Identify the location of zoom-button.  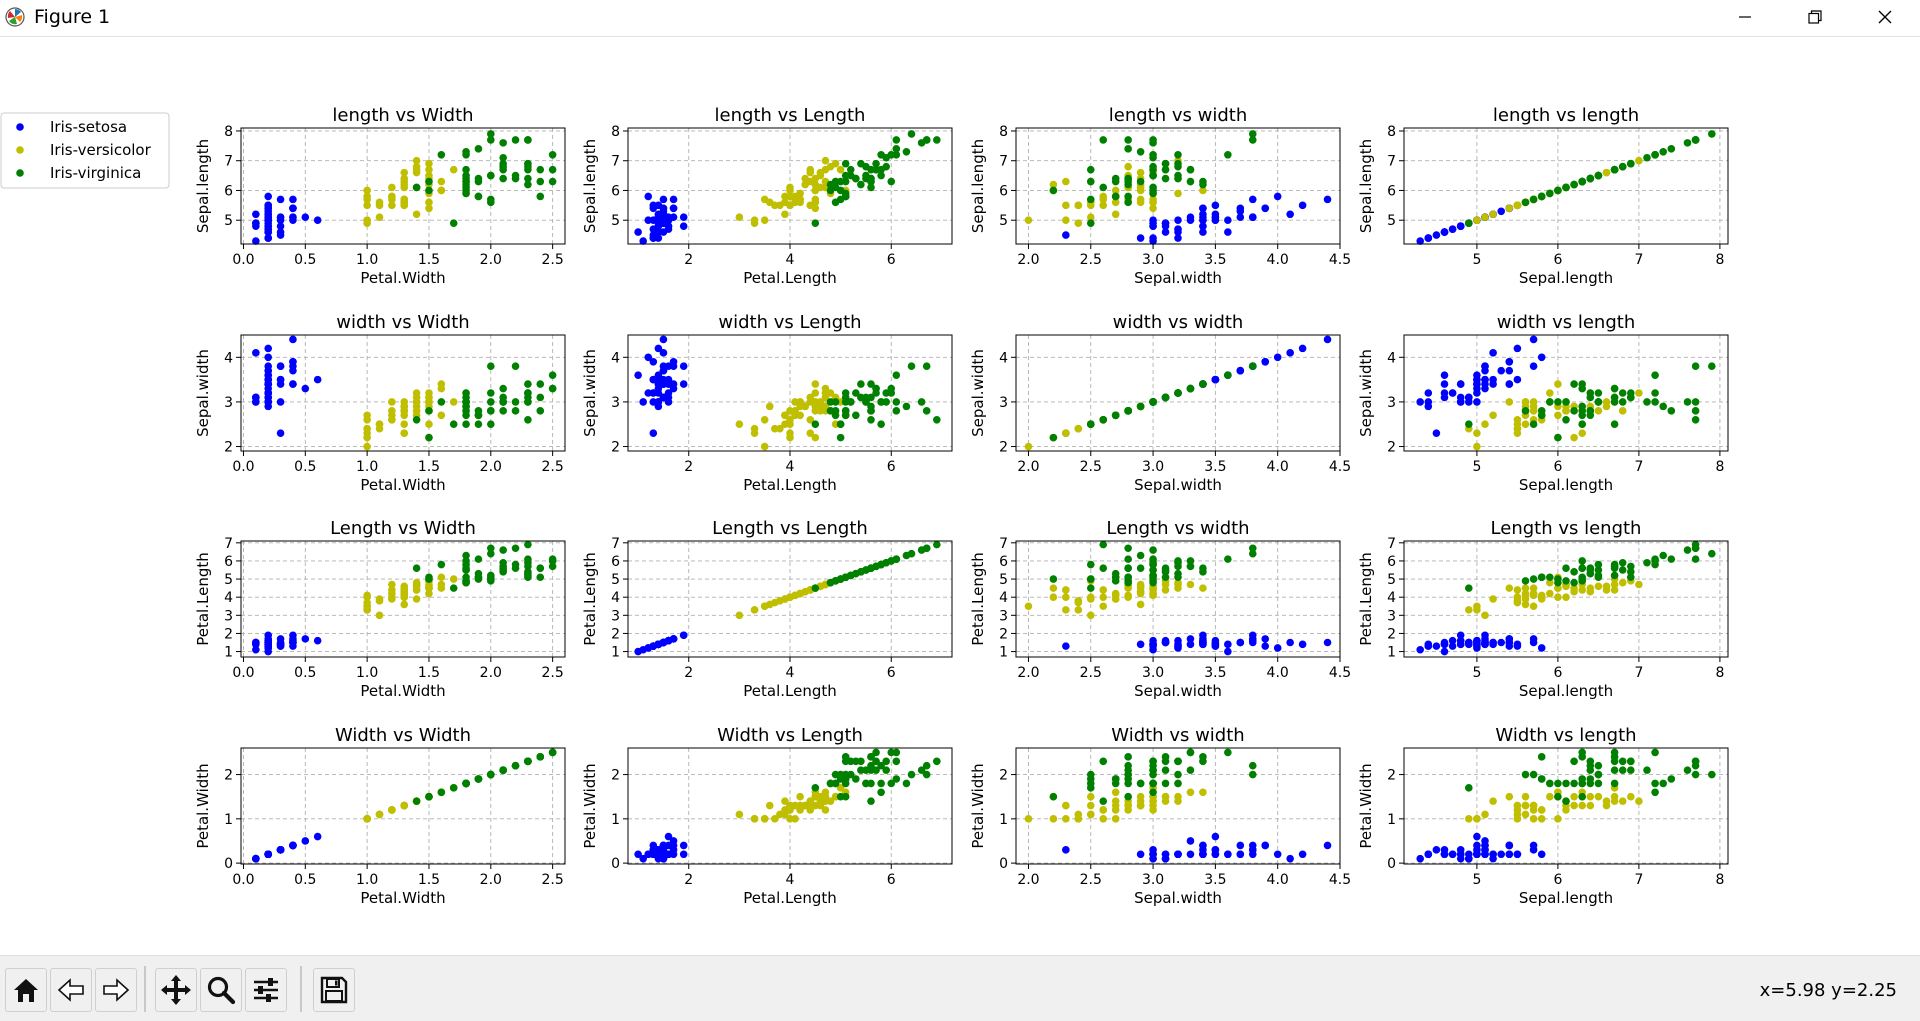
(221, 990).